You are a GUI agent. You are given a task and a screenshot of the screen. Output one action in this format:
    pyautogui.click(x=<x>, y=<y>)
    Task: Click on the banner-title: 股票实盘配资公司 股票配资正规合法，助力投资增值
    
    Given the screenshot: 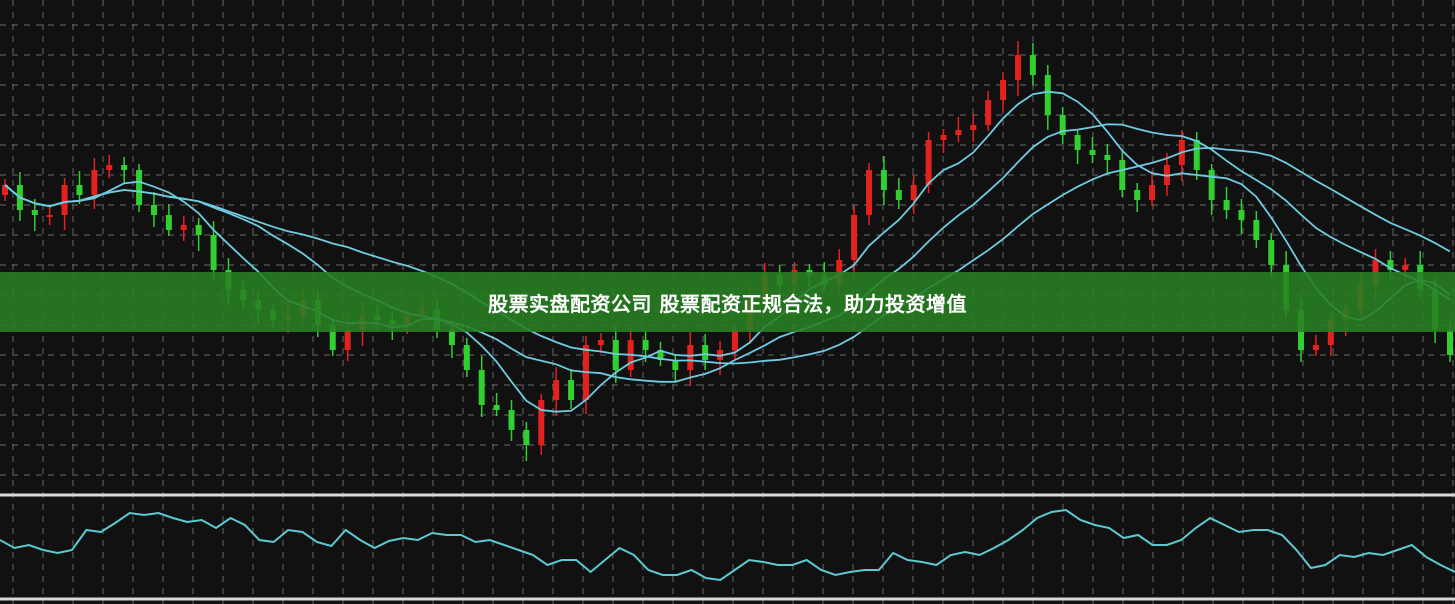 What is the action you would take?
    pyautogui.click(x=727, y=303)
    